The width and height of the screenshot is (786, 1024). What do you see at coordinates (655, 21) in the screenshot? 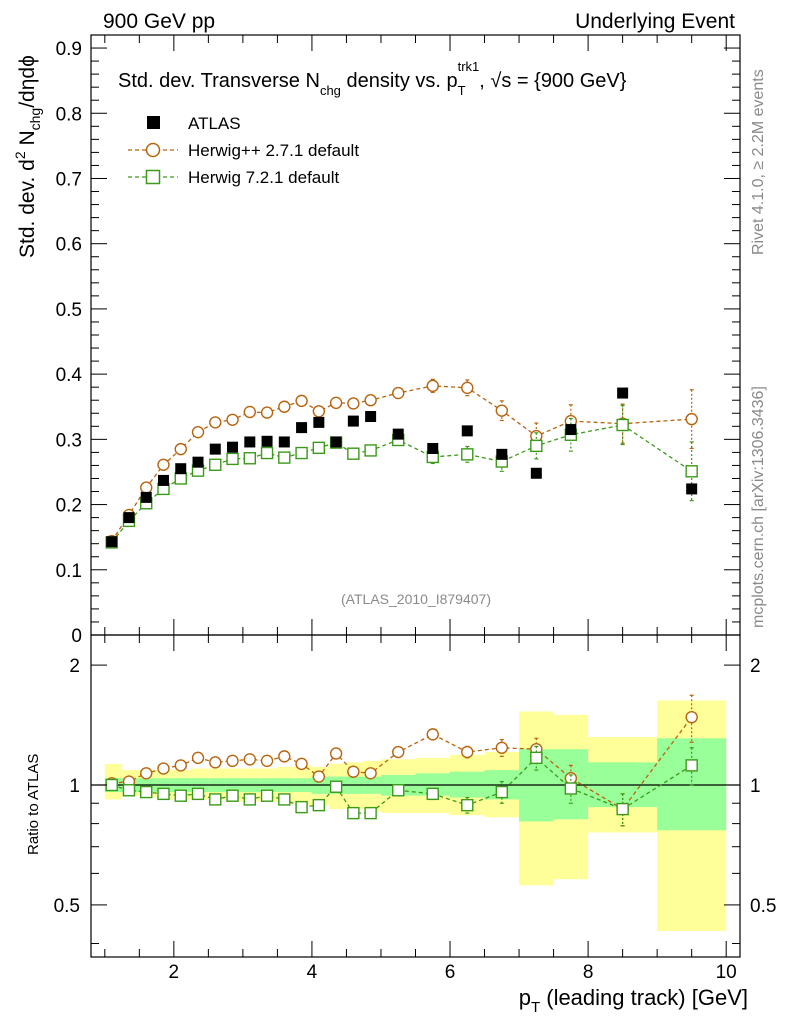
I see `header-right: Underlying Event` at bounding box center [655, 21].